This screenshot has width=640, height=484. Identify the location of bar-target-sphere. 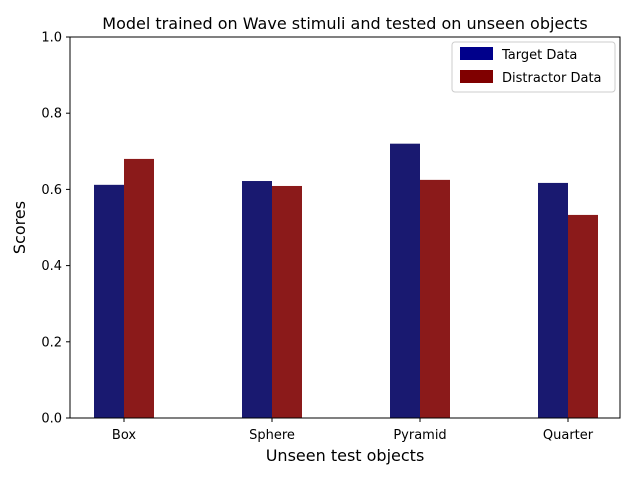
(257, 299).